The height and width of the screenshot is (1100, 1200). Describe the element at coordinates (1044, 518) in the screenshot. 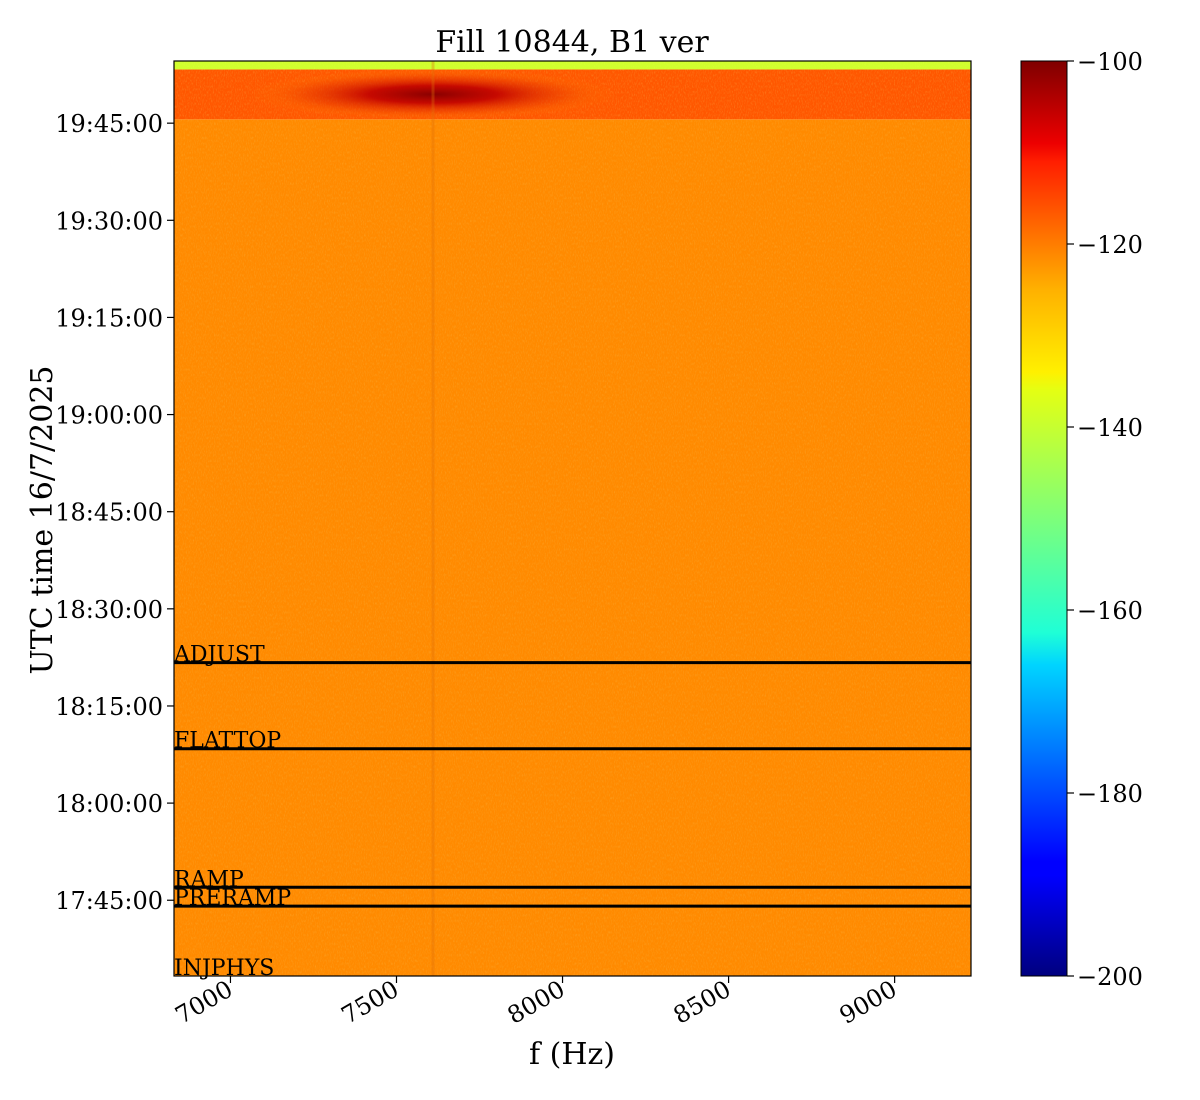

I see `colorbar` at that location.